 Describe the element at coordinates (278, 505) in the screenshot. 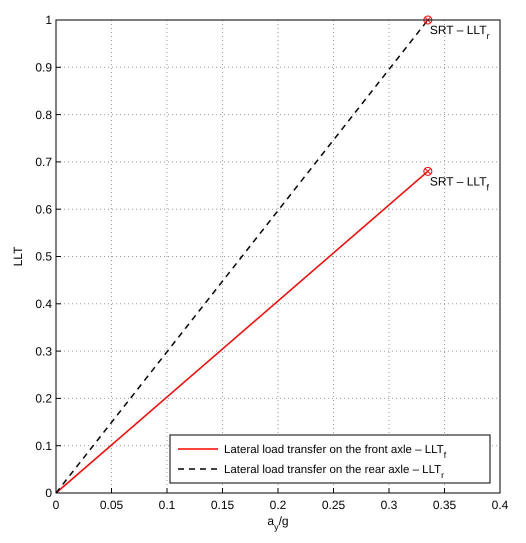

I see `x-tick-label: 0.2` at that location.